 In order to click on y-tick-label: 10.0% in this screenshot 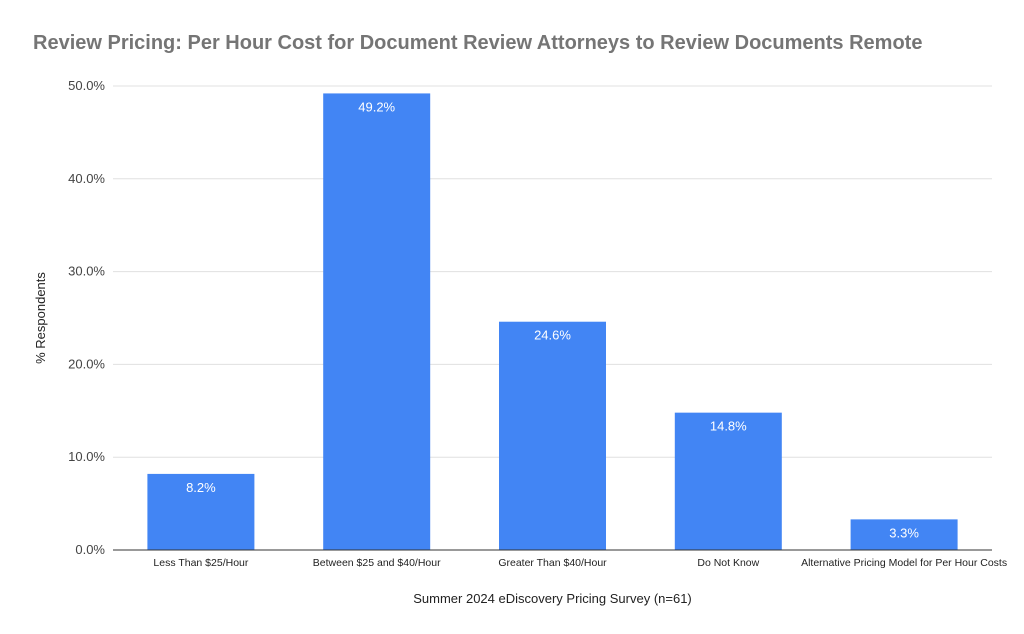, I will do `click(86, 456)`.